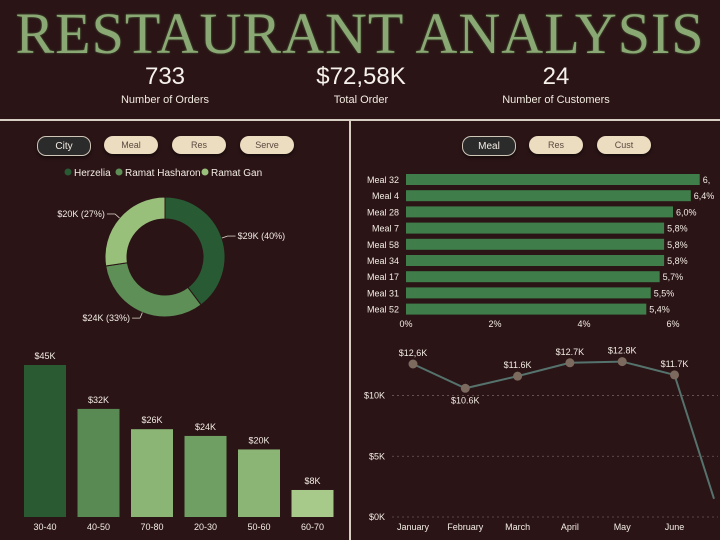 The width and height of the screenshot is (720, 540). Describe the element at coordinates (81, 214) in the screenshot. I see `donut-data-label: $20K (27%)` at that location.